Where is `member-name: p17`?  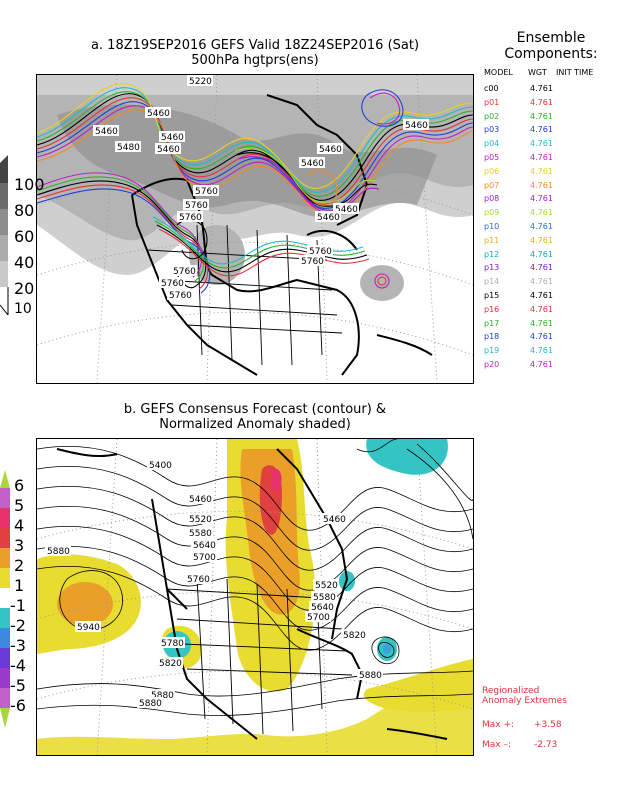
member-name: p17 is located at coordinates (492, 323).